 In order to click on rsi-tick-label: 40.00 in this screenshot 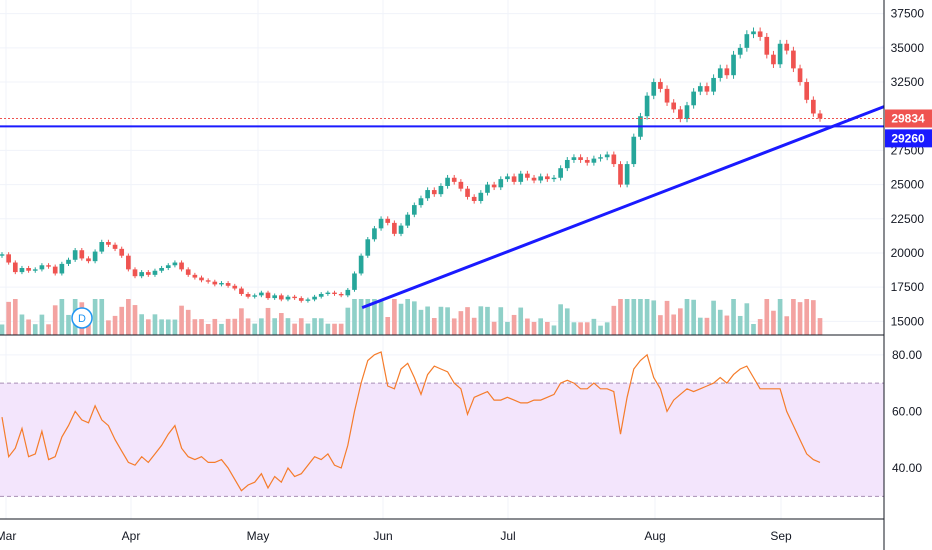, I will do `click(907, 468)`.